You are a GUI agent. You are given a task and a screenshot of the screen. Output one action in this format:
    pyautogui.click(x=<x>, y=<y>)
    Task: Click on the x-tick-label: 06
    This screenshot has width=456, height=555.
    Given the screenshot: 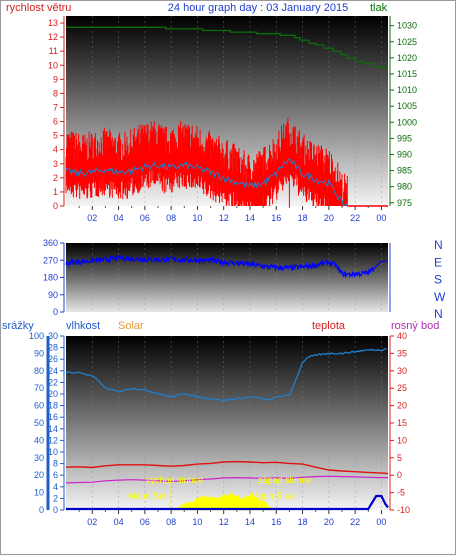 What is the action you would take?
    pyautogui.click(x=145, y=218)
    